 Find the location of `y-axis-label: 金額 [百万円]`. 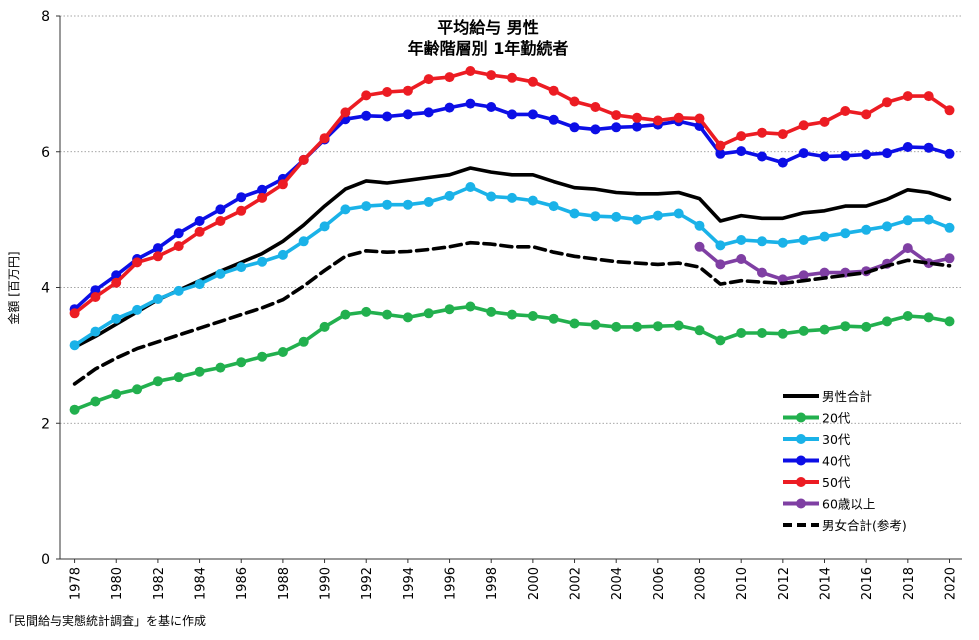

y-axis-label: 金額 [百万円] is located at coordinates (13, 287).